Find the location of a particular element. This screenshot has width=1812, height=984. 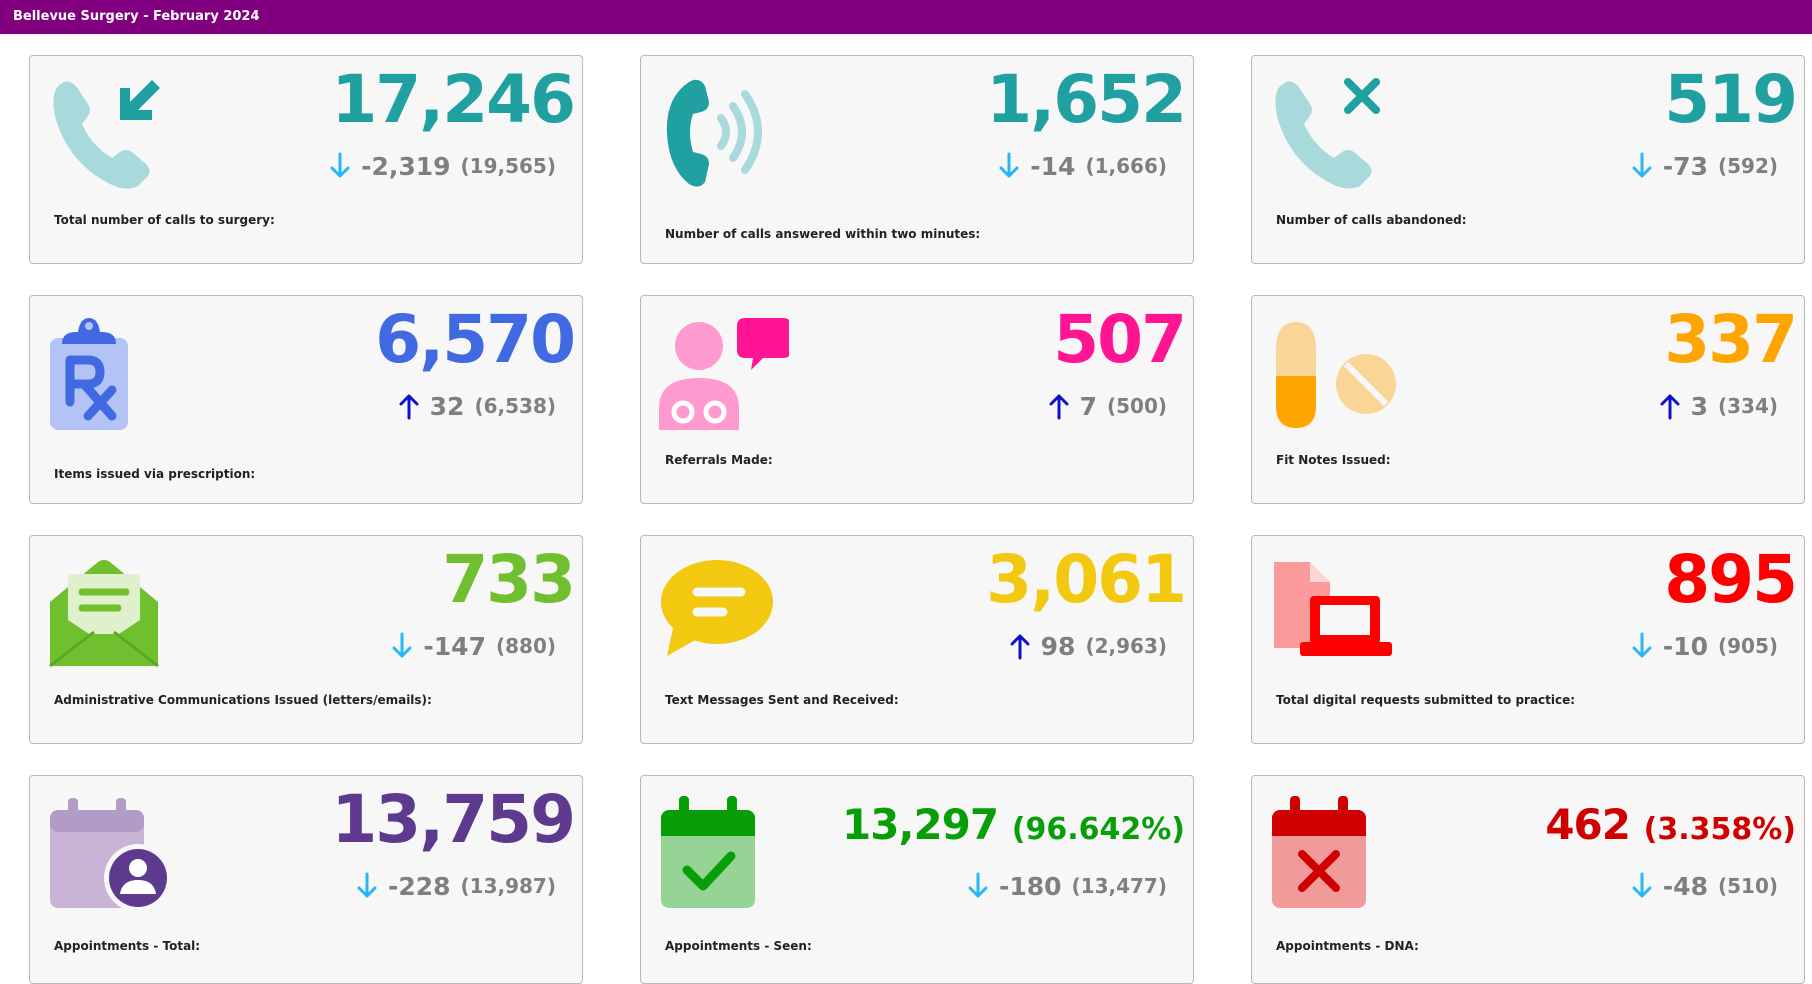

doctor-chat-icon is located at coordinates (724, 372).